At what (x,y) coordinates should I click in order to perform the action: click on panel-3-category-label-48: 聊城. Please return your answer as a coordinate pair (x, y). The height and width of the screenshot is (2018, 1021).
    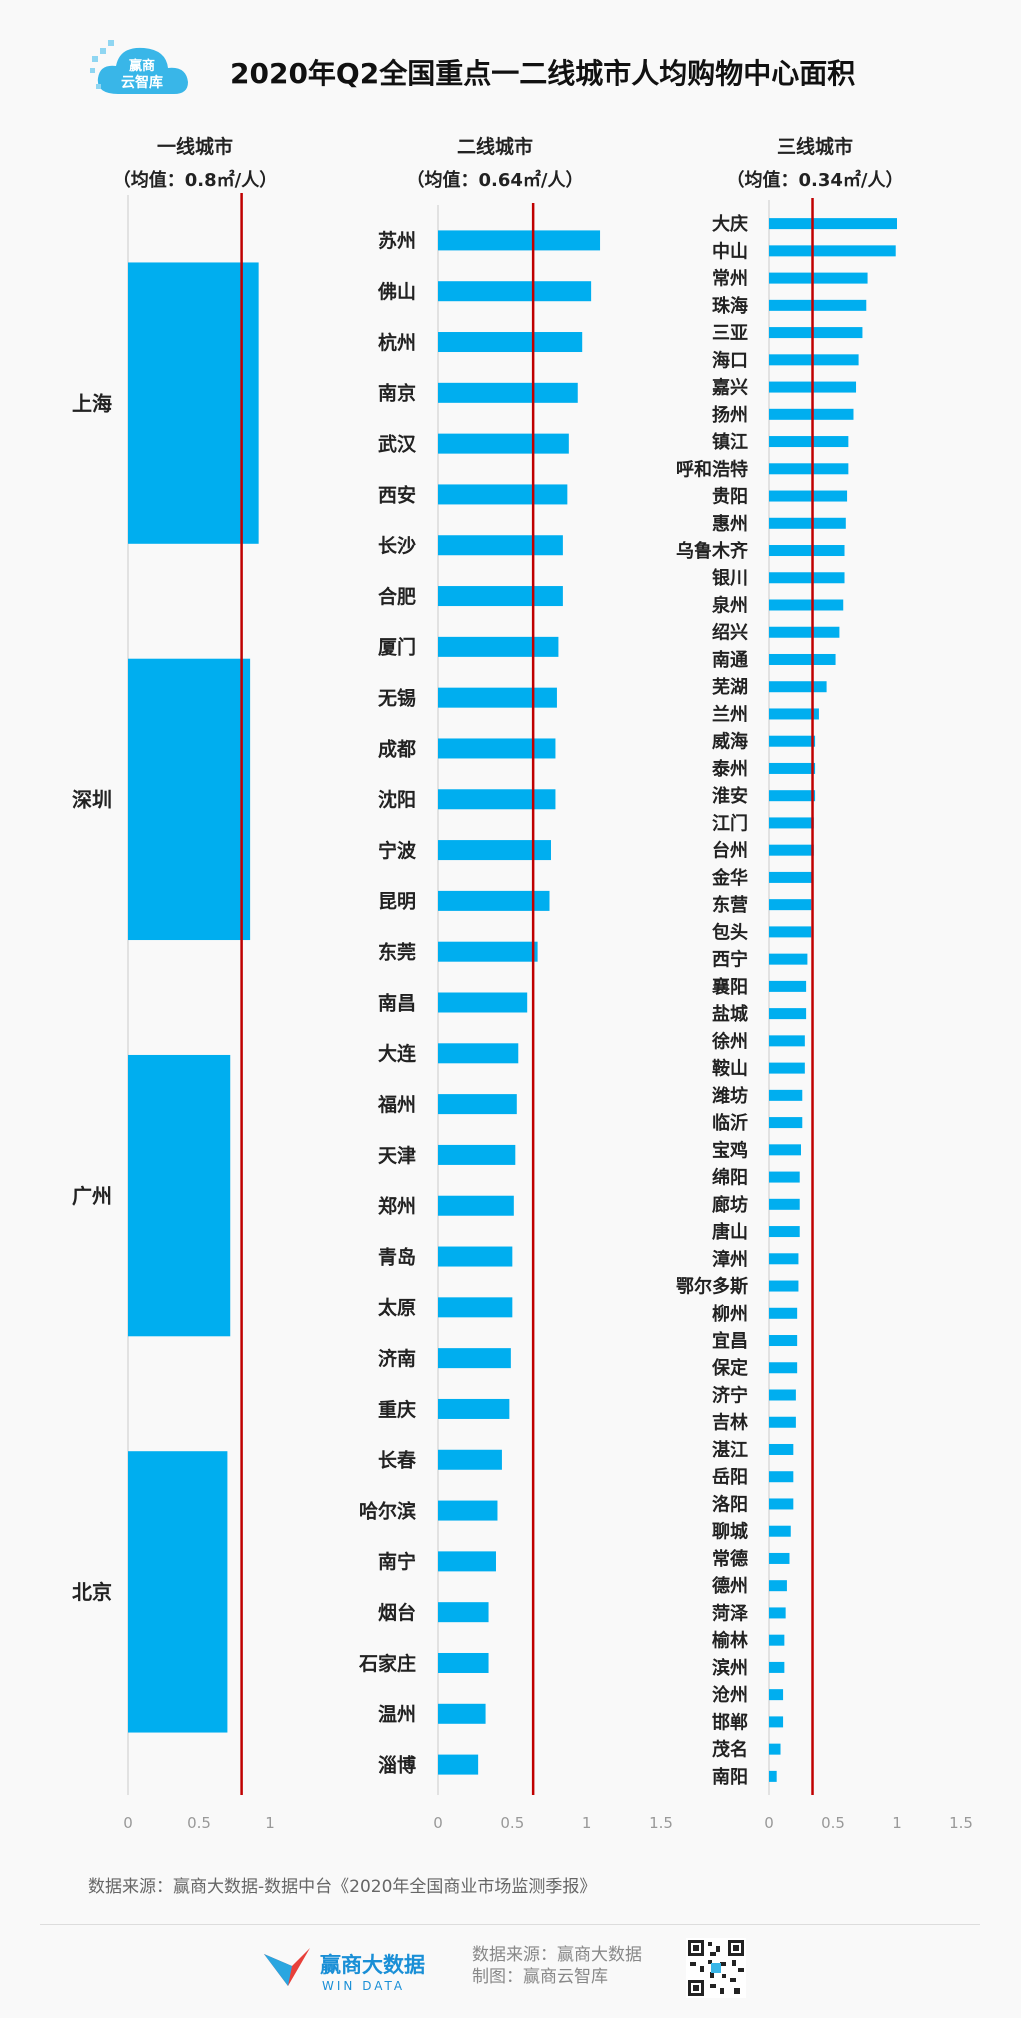
    Looking at the image, I should click on (730, 1532).